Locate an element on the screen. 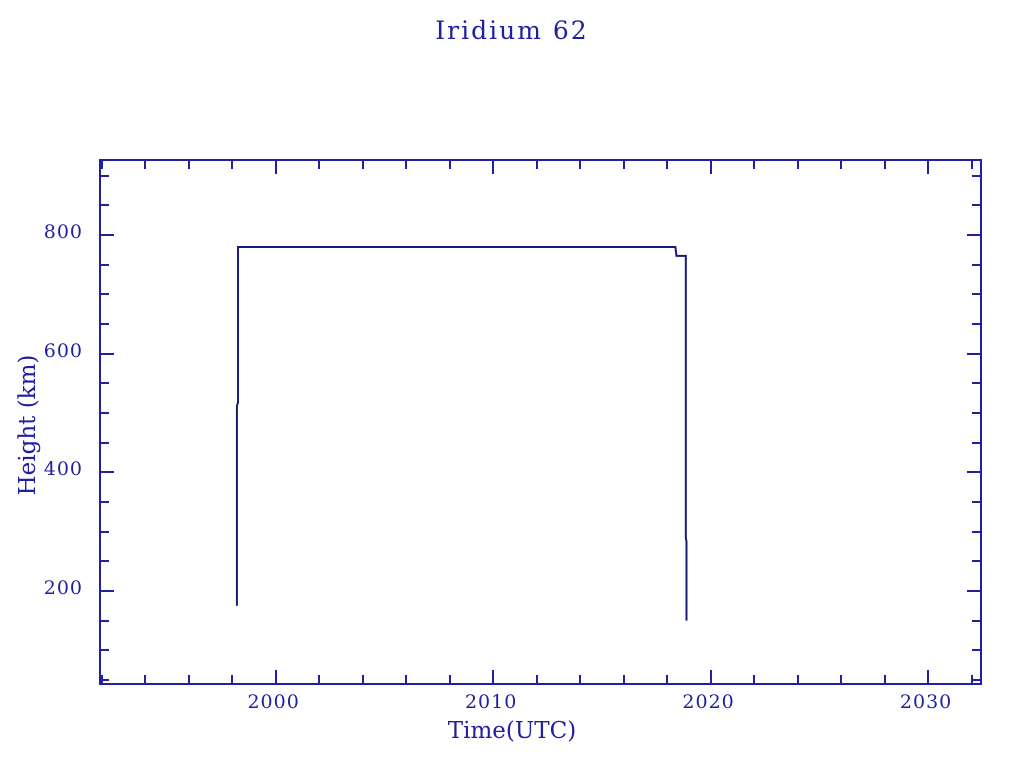 The height and width of the screenshot is (768, 1024). y-axis-title: Height (km) is located at coordinates (28, 425).